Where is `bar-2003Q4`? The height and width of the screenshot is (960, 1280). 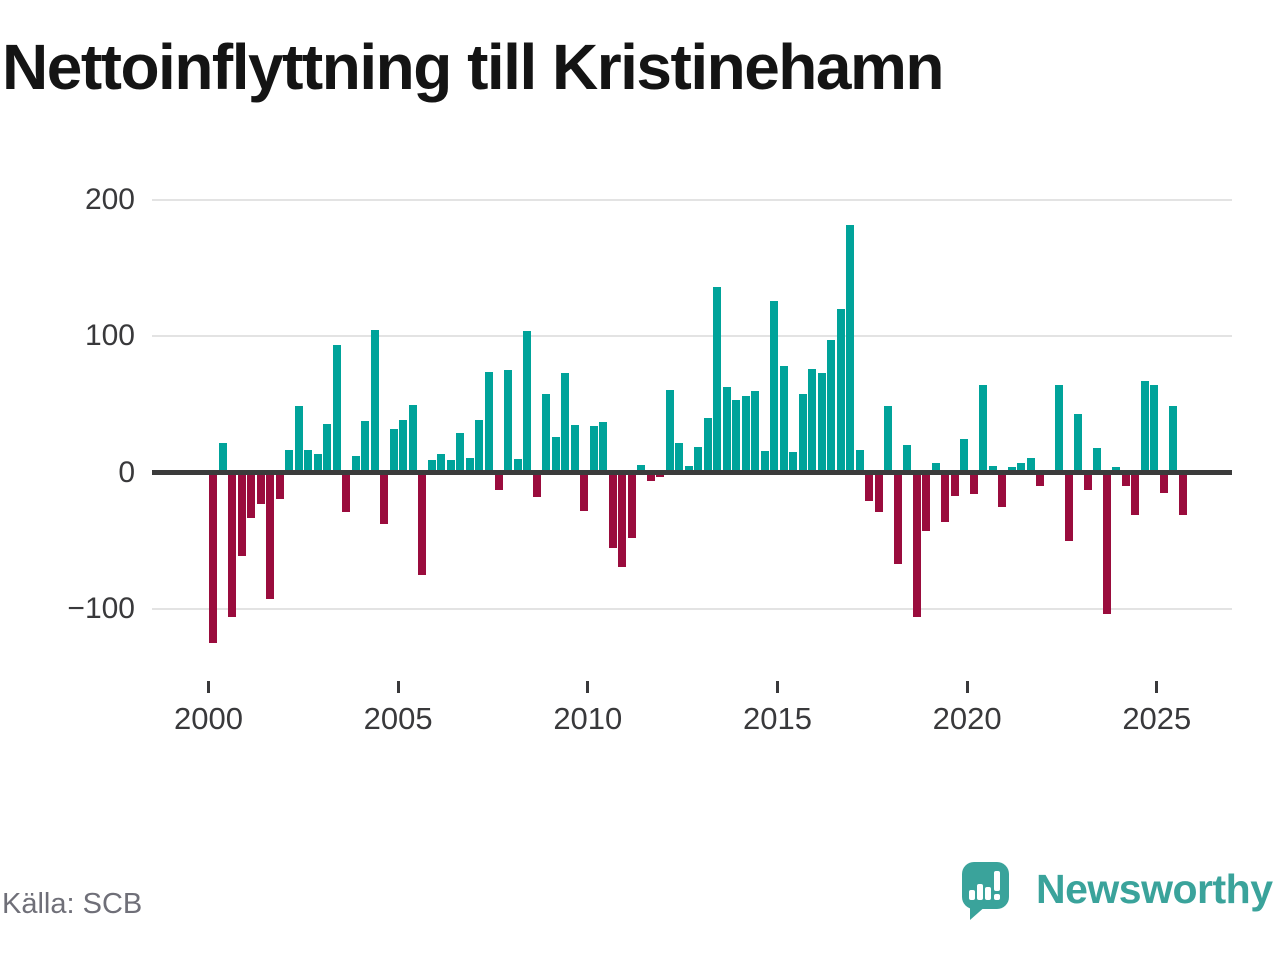 bar-2003Q4 is located at coordinates (355, 464).